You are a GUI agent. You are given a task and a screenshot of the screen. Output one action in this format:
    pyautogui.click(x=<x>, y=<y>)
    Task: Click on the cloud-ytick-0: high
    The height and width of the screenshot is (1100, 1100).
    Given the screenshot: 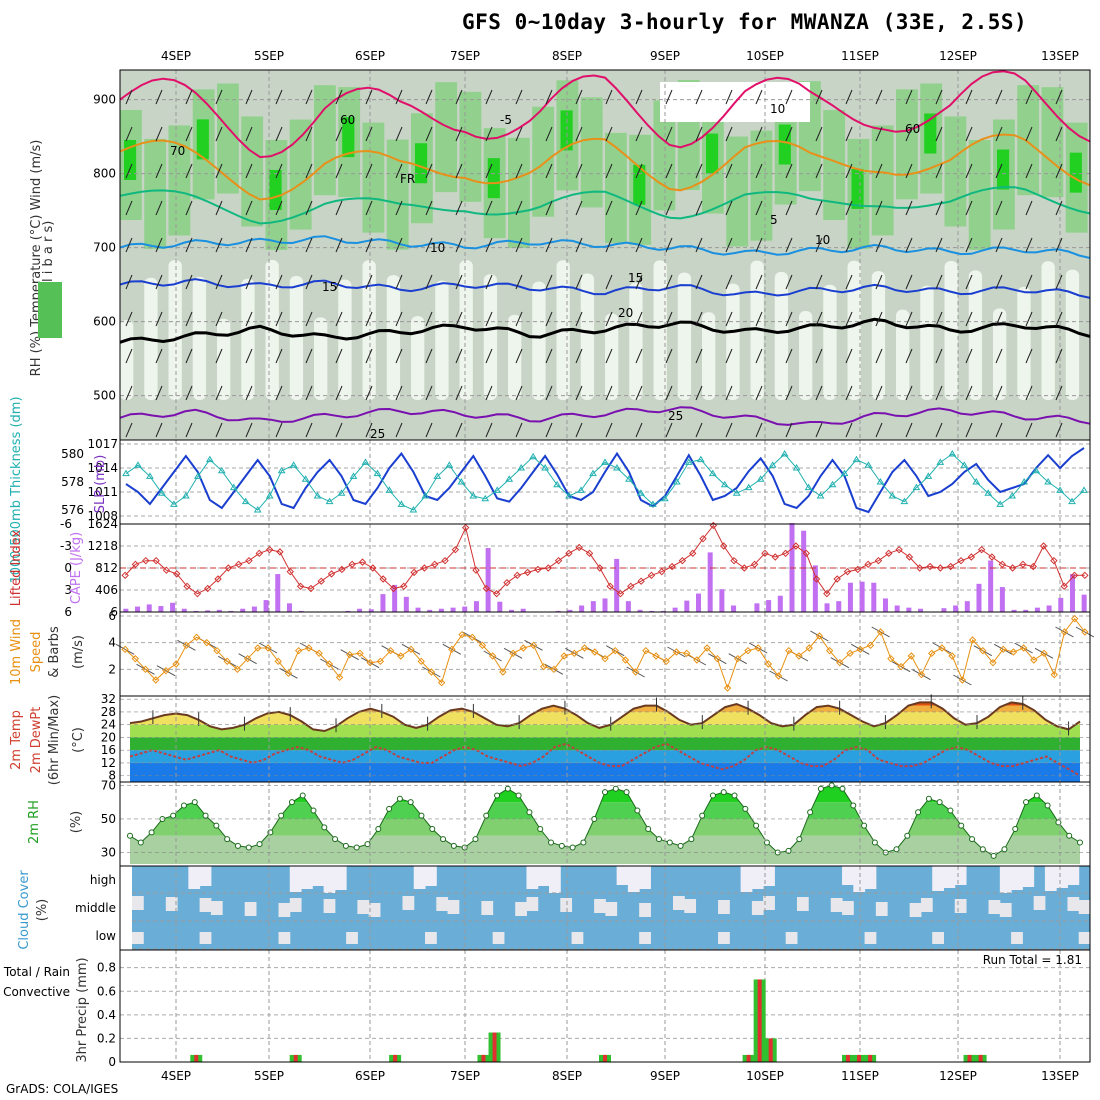 What is the action you would take?
    pyautogui.click(x=103, y=880)
    